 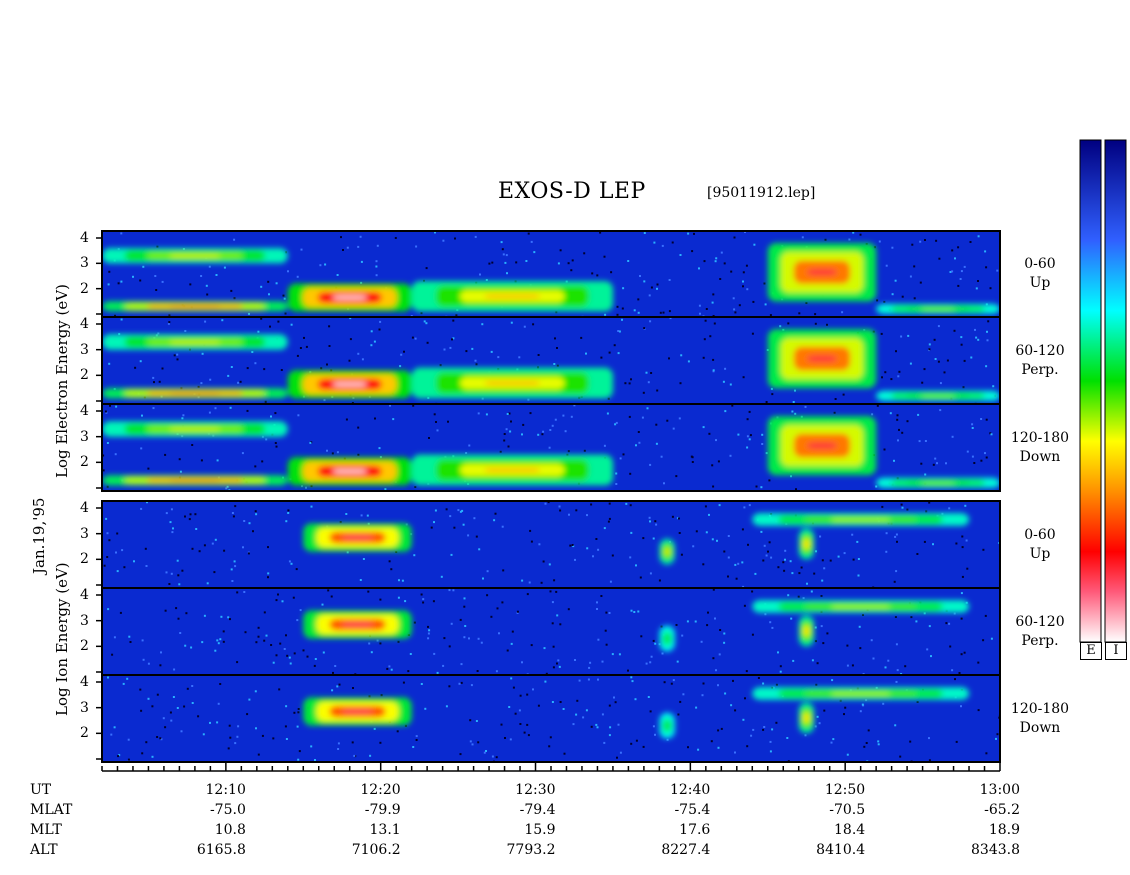 What do you see at coordinates (690, 790) in the screenshot?
I see `axis-ut-value: 12:40` at bounding box center [690, 790].